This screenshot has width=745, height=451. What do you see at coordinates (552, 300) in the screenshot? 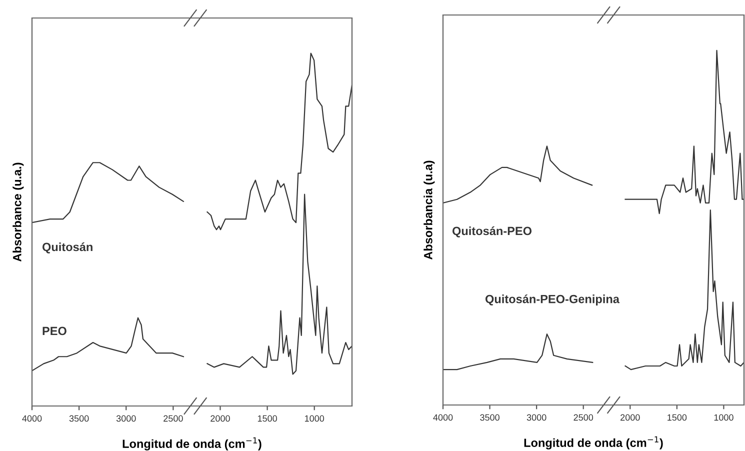
I see `text: Quitosán-PEO-Genipina` at bounding box center [552, 300].